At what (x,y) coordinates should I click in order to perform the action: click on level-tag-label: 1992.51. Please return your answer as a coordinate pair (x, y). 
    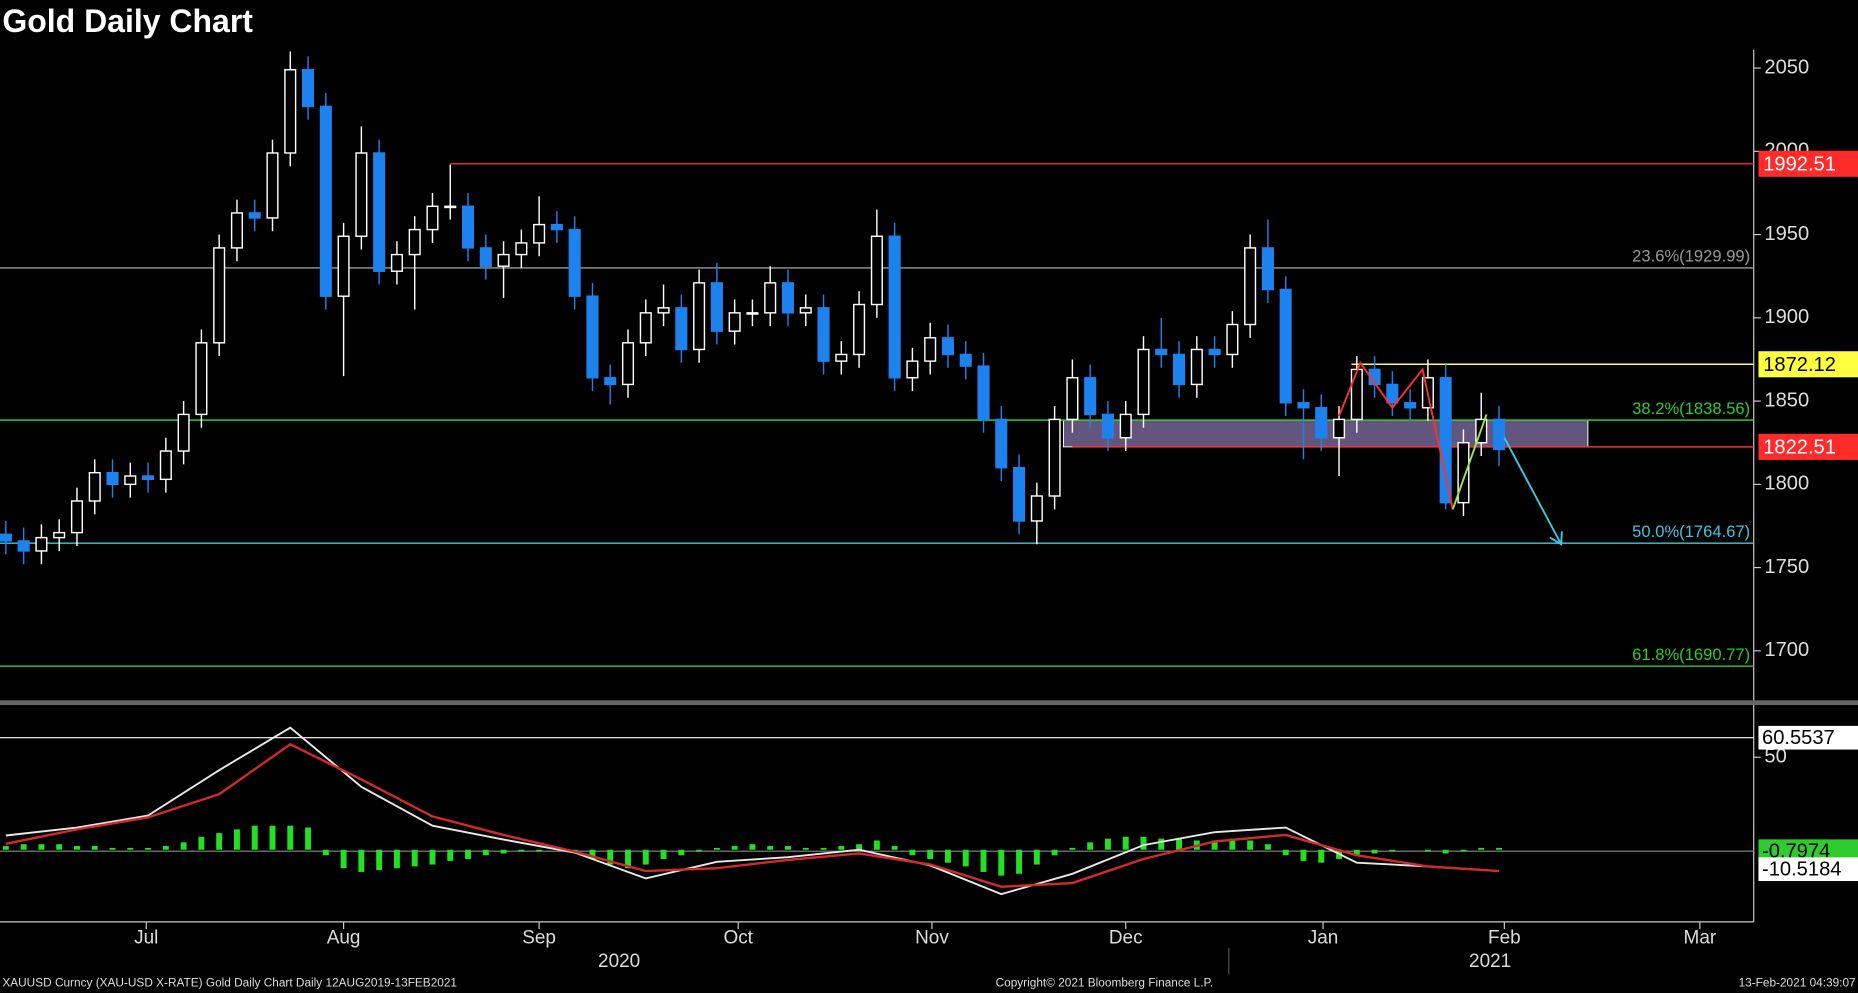
    Looking at the image, I should click on (1799, 164).